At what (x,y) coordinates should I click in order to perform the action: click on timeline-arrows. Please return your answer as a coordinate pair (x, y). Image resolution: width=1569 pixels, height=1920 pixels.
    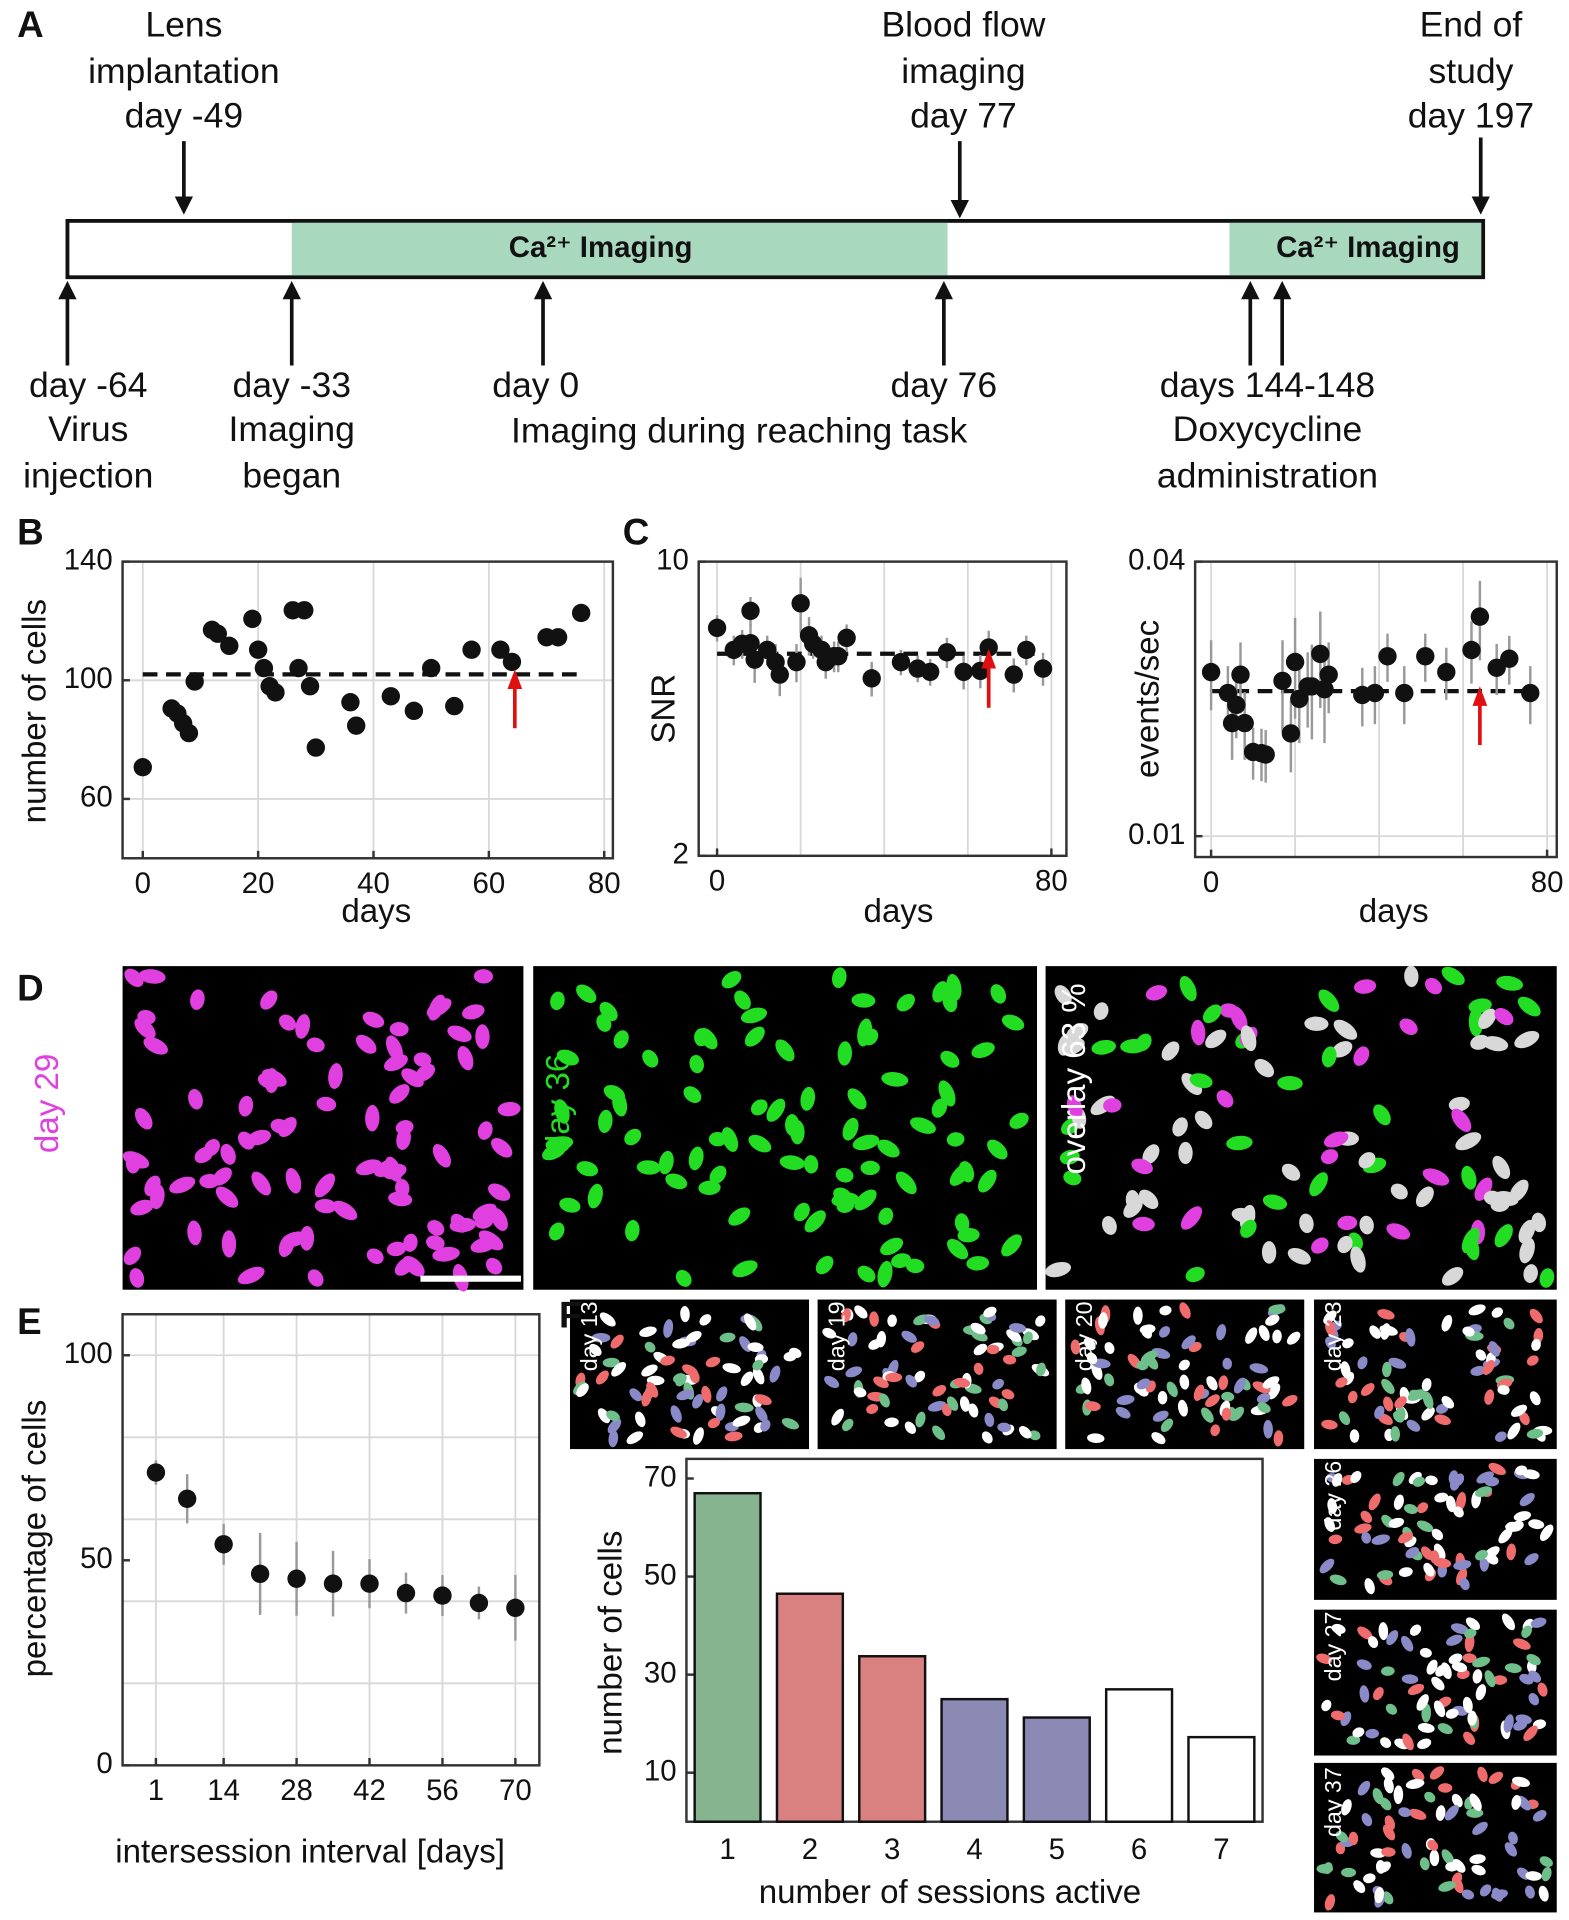
    Looking at the image, I should click on (774, 251).